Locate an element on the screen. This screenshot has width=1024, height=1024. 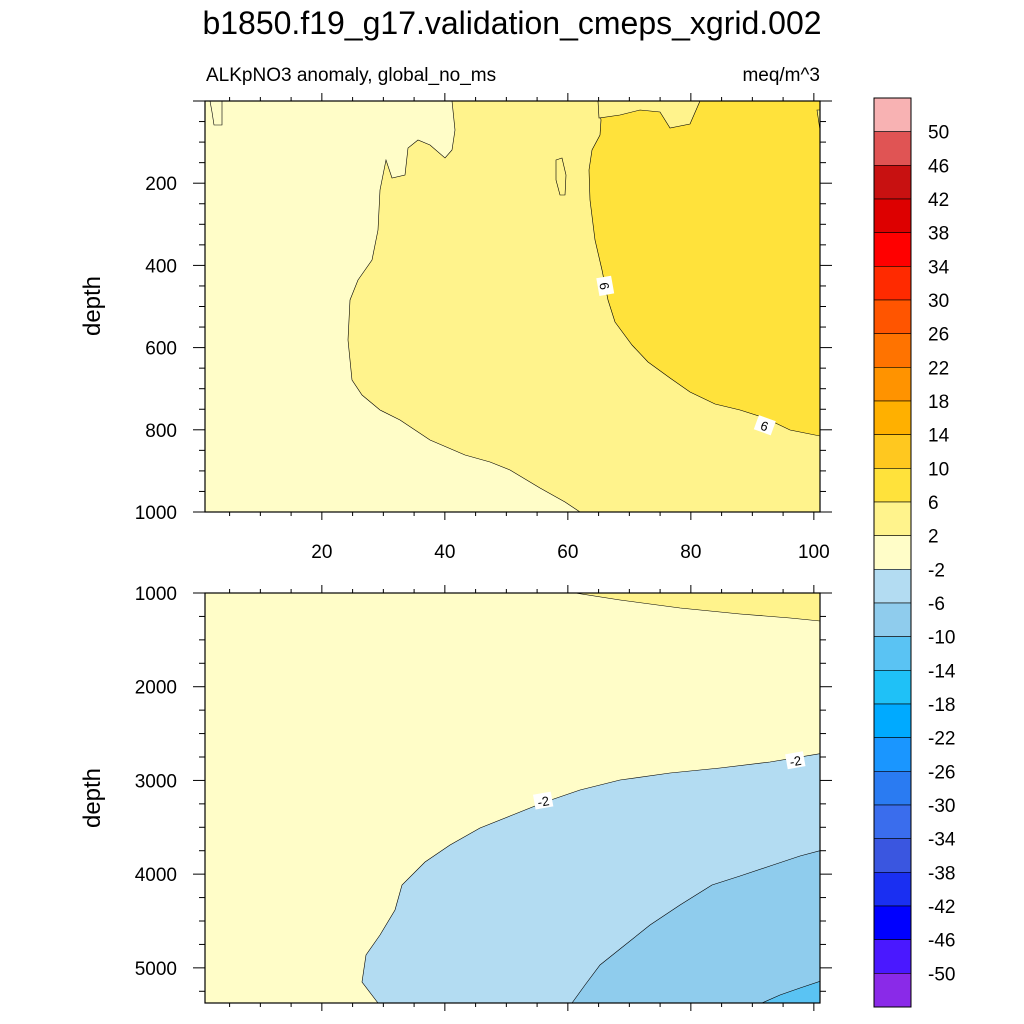
y-tick-label: 400 is located at coordinates (161, 266).